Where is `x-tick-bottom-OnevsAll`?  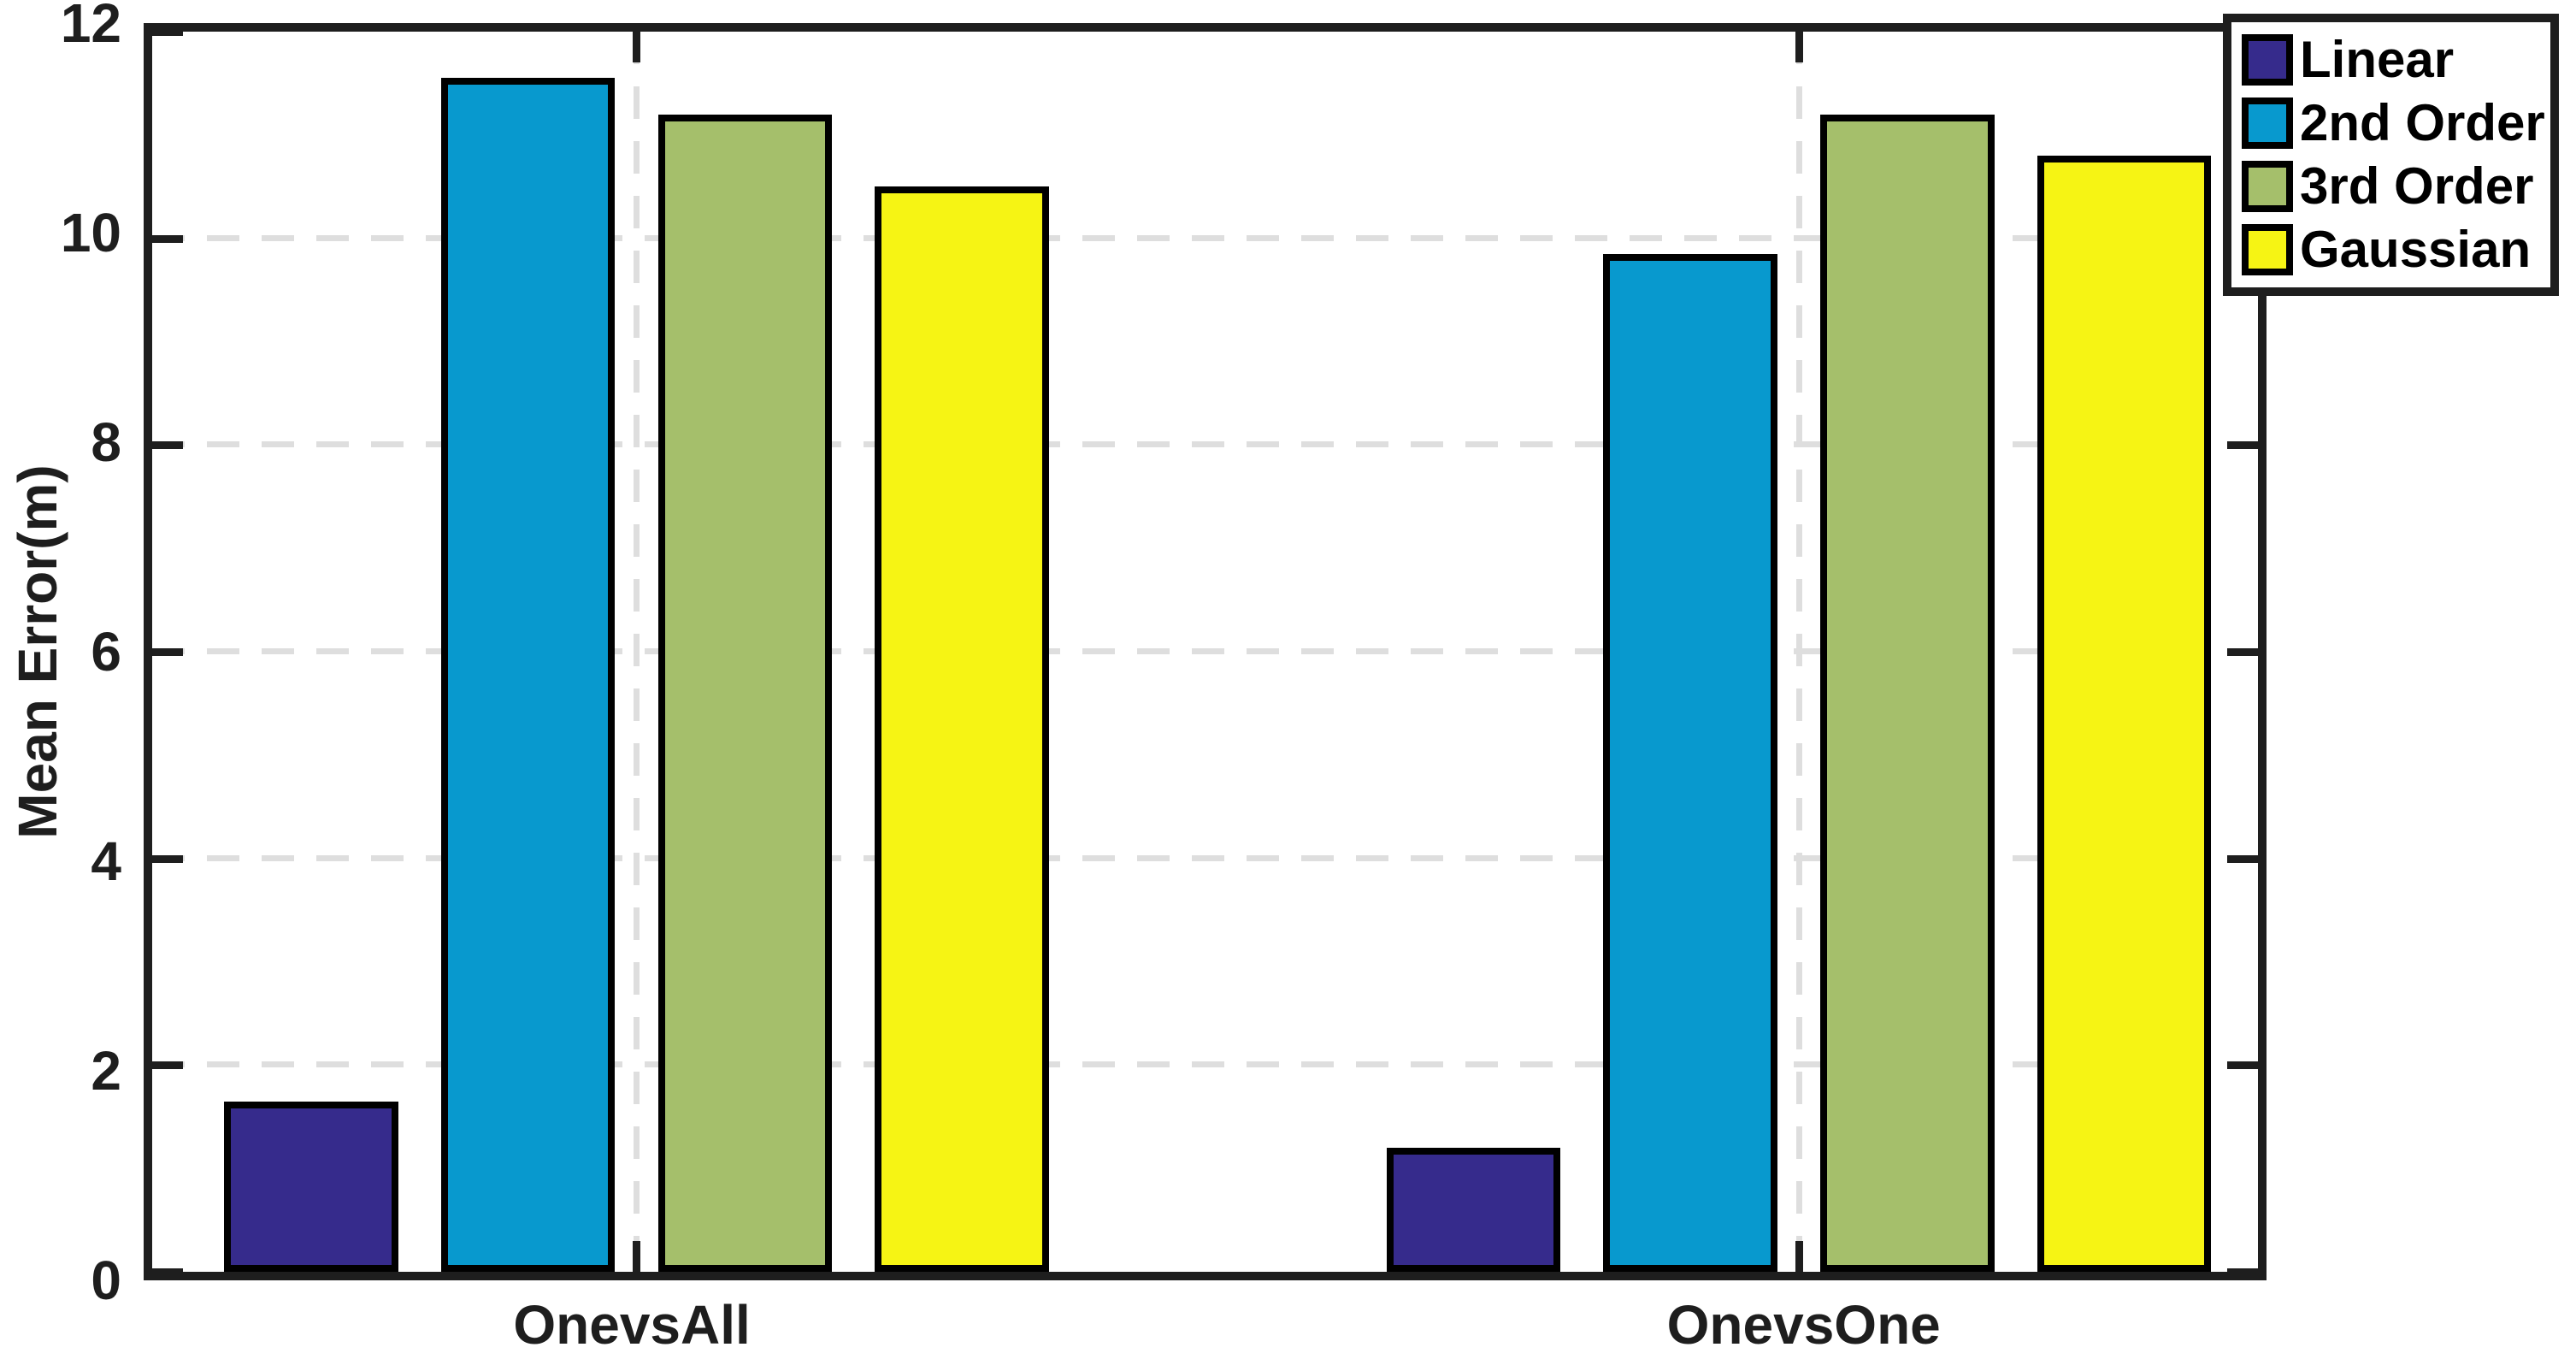
x-tick-bottom-OnevsAll is located at coordinates (637, 1256).